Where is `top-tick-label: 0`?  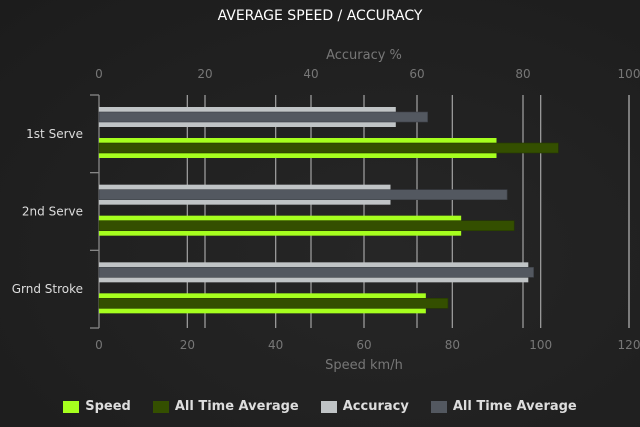
top-tick-label: 0 is located at coordinates (99, 74).